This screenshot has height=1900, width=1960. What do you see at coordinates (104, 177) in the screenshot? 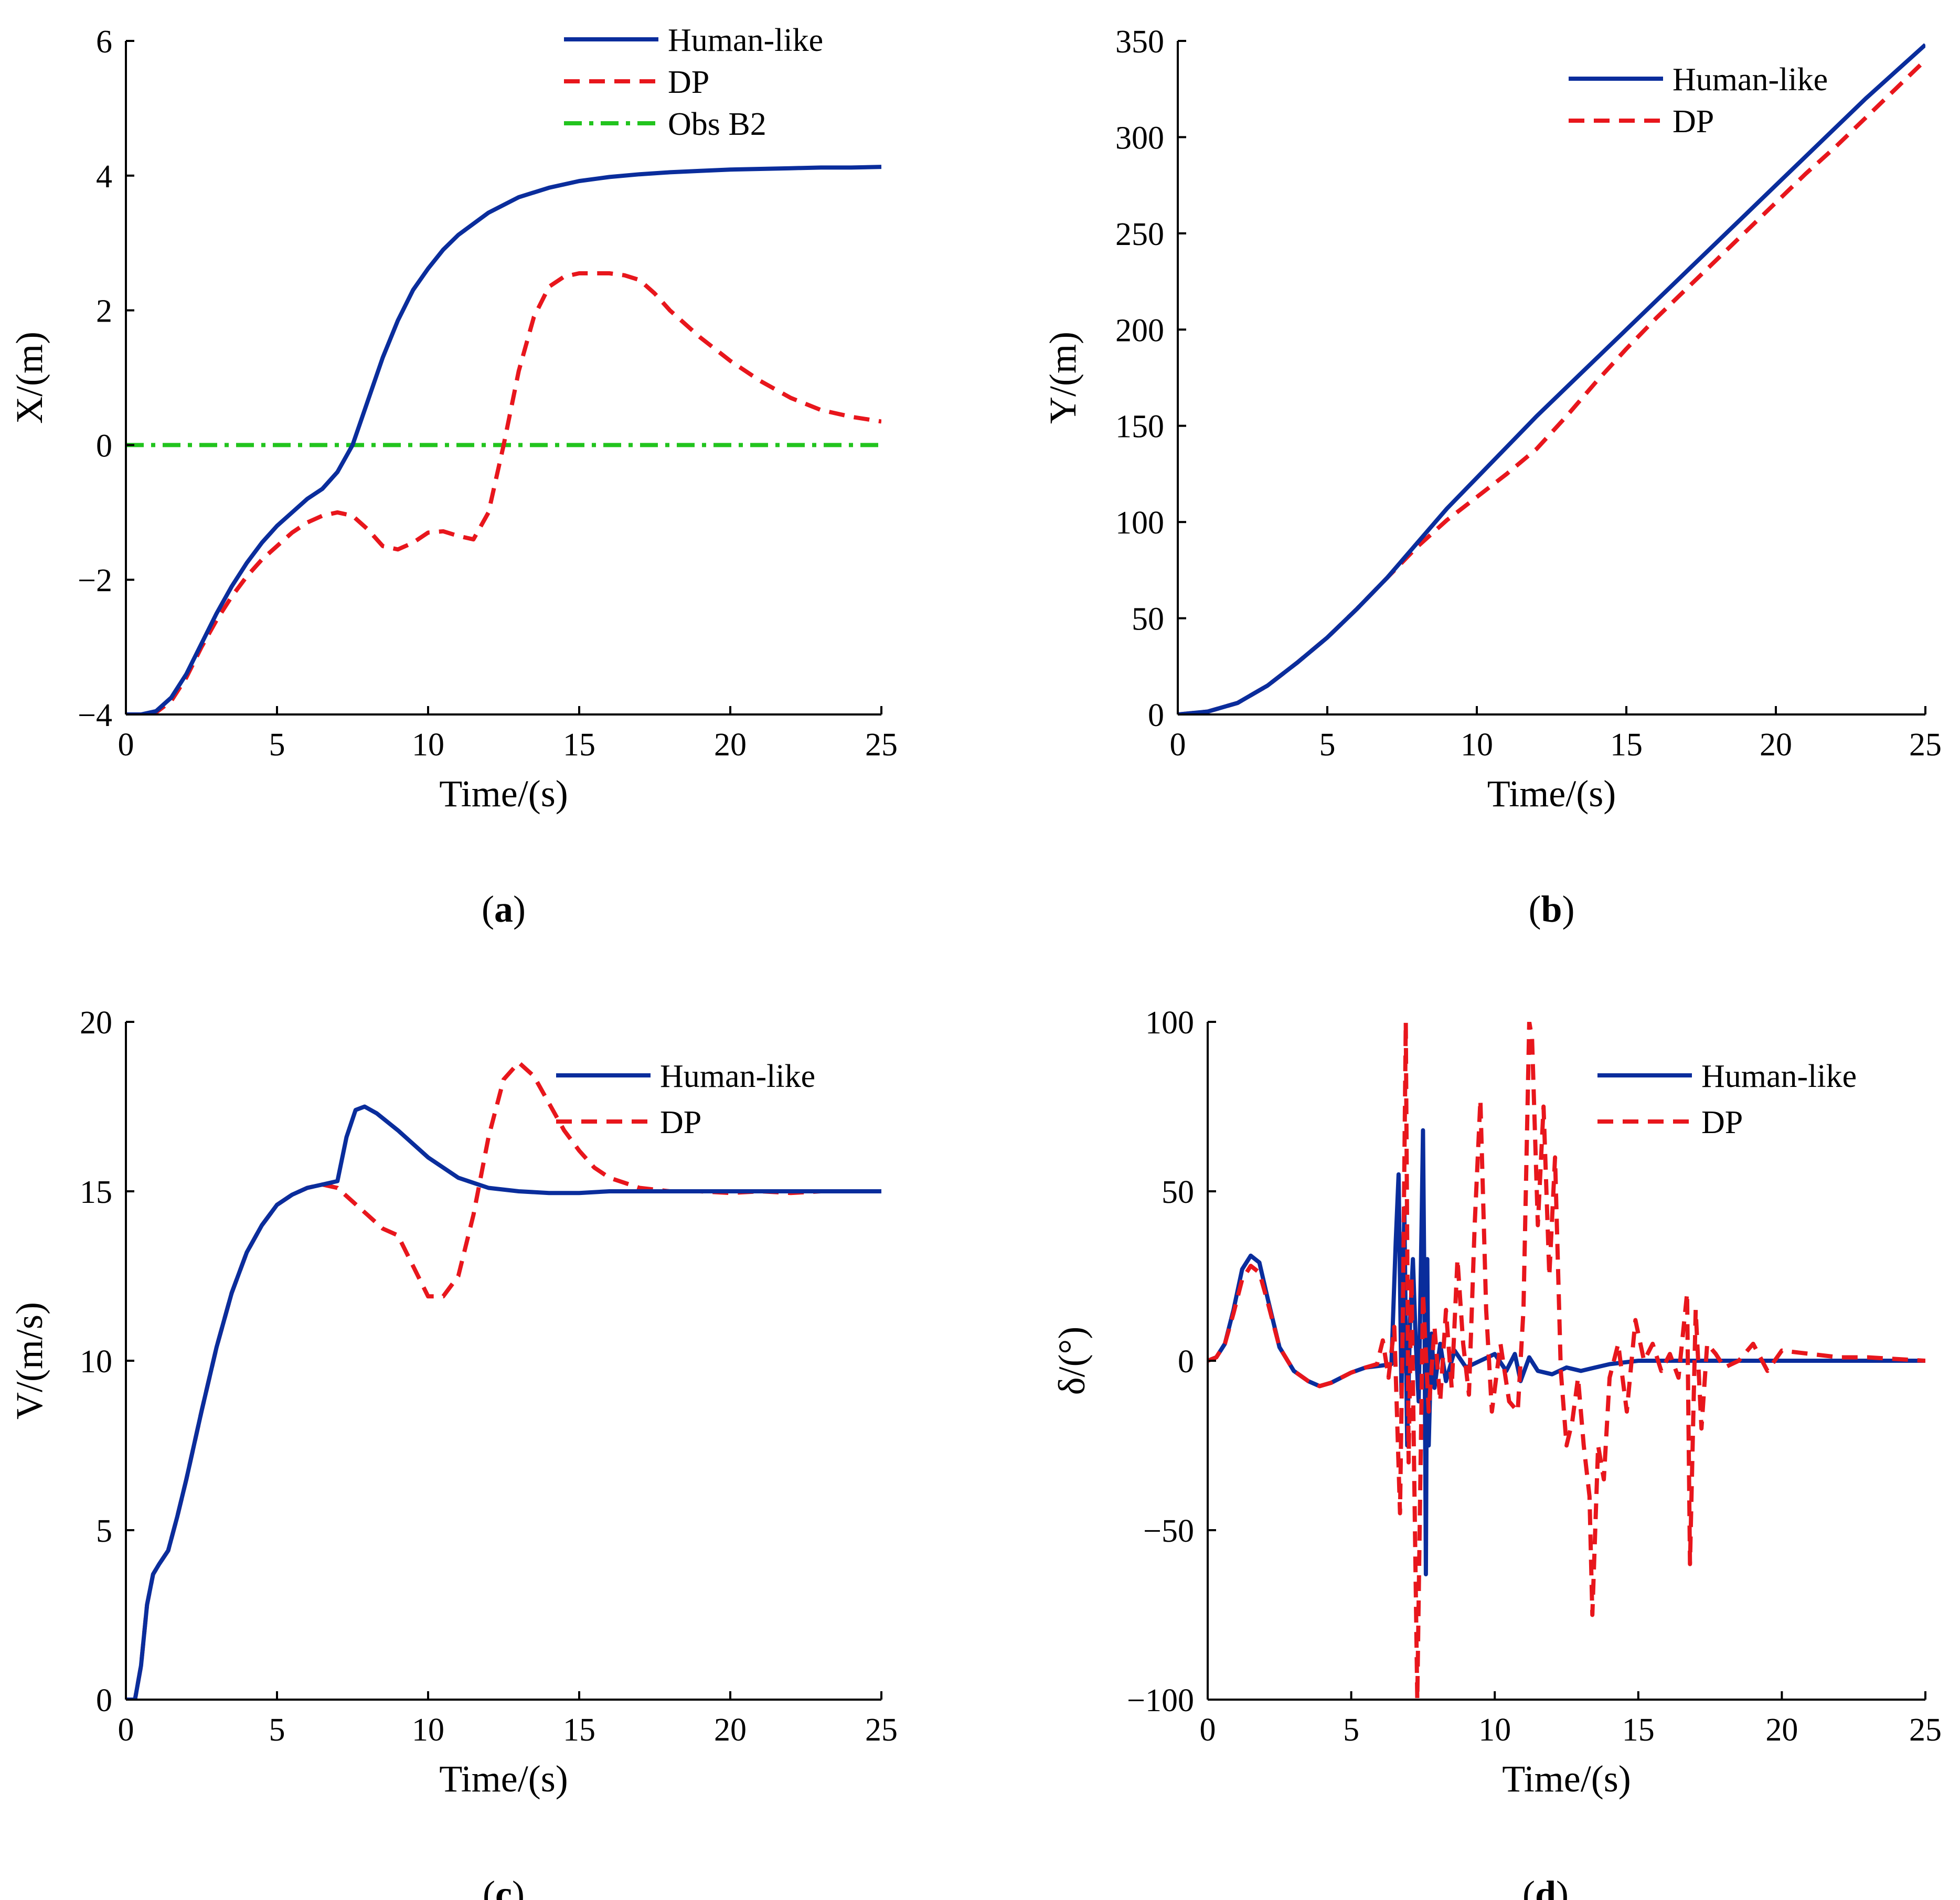
I see `y-tick-label: 4` at bounding box center [104, 177].